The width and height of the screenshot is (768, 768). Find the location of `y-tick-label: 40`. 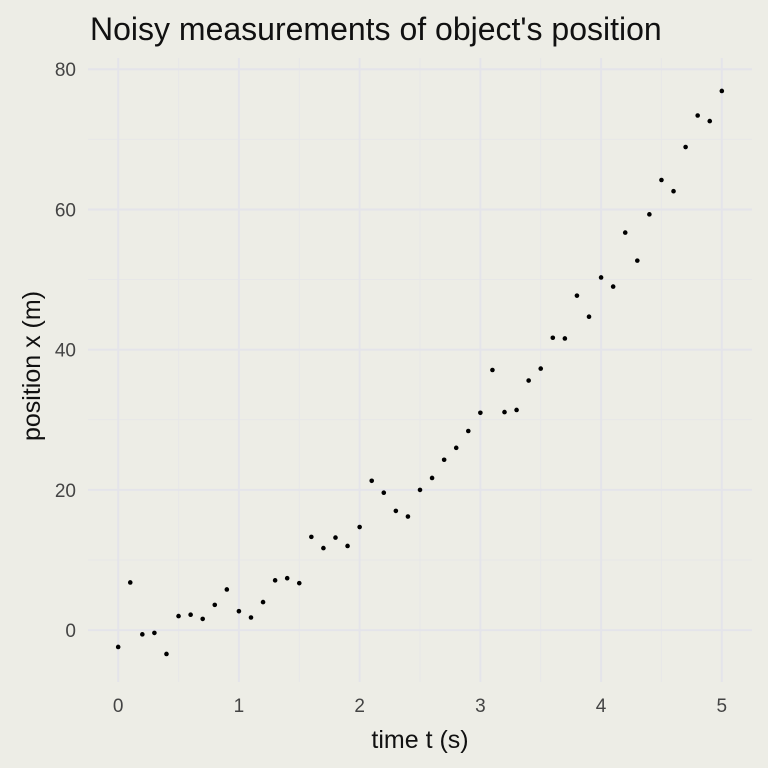

y-tick-label: 40 is located at coordinates (65, 351).